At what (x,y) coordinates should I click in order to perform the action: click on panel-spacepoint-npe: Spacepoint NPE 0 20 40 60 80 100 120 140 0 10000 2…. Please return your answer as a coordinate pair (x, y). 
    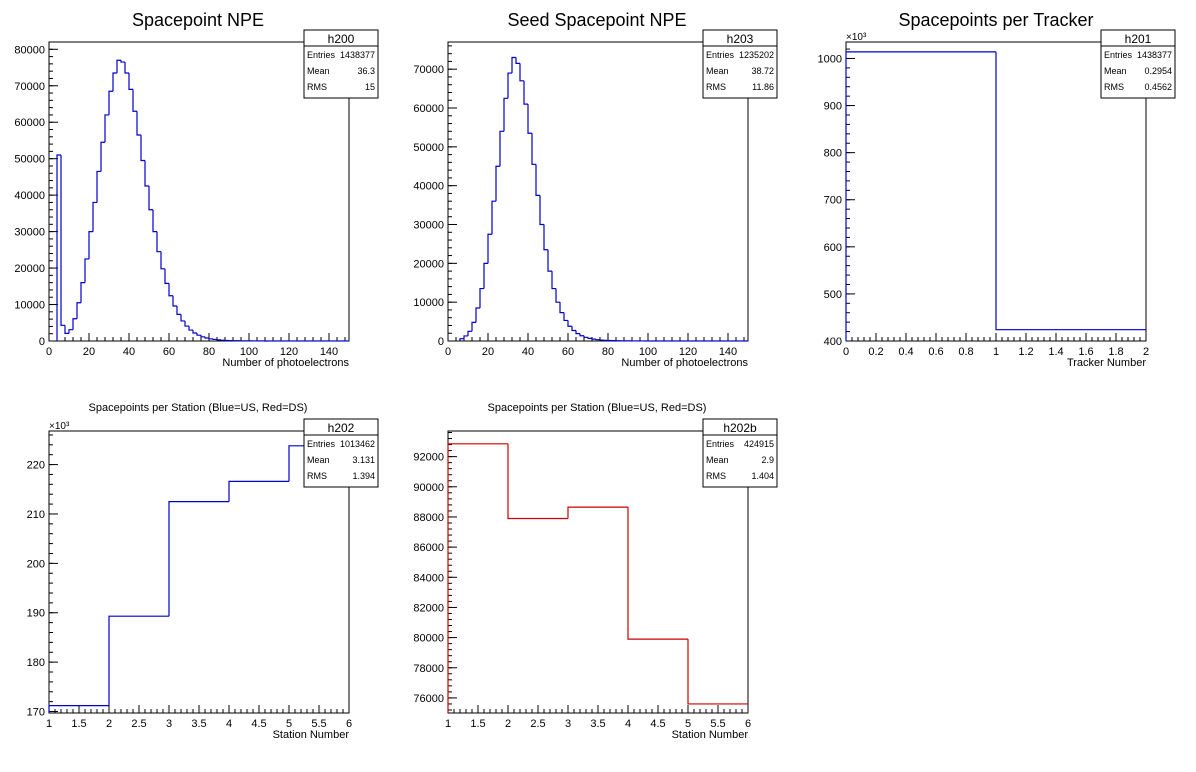
    Looking at the image, I should click on (196, 189).